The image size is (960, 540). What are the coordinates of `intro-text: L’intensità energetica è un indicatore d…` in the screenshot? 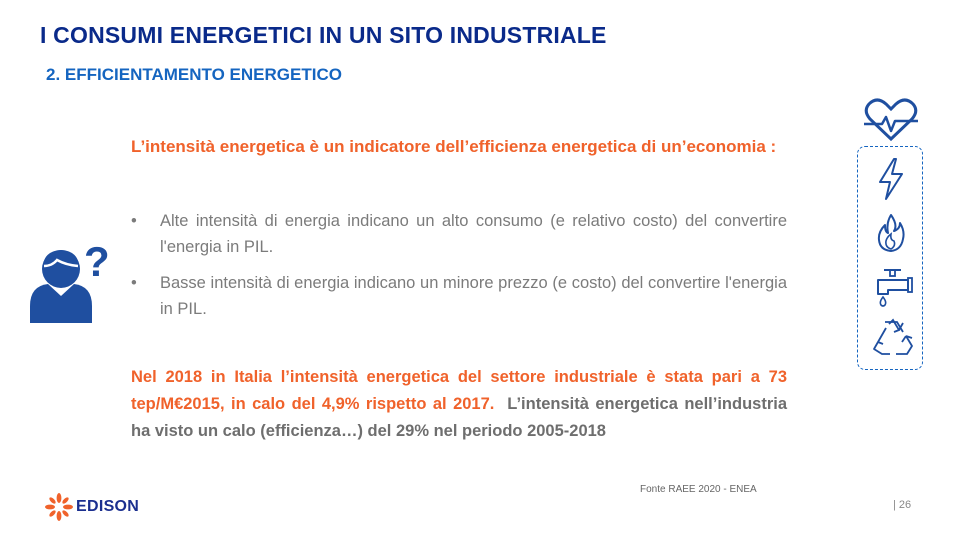 It's located at (454, 146).